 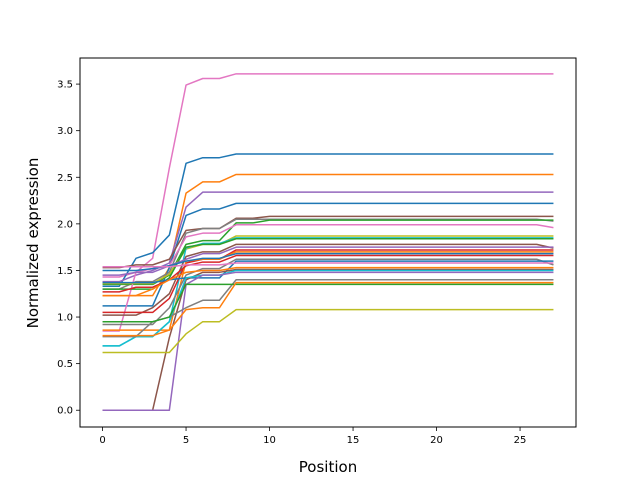 I want to click on x-axis-title: Position, so click(x=328, y=467).